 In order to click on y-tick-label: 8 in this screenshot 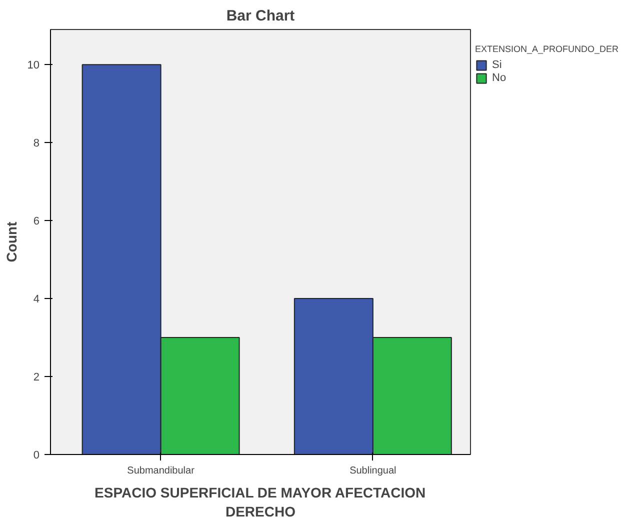, I will do `click(36, 144)`.